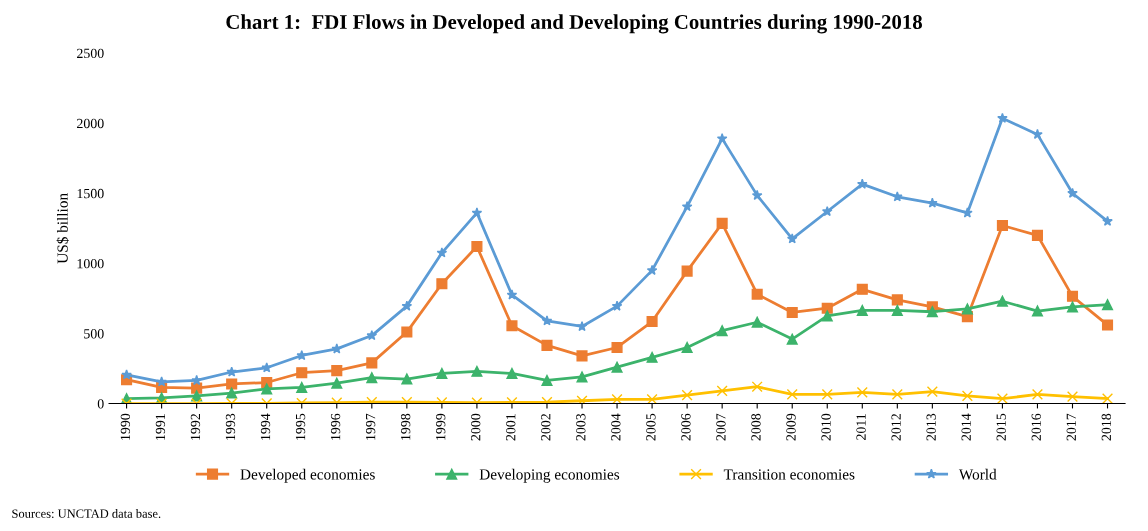 This screenshot has width=1148, height=531. What do you see at coordinates (1001, 427) in the screenshot?
I see `x-tick-label: 2015` at bounding box center [1001, 427].